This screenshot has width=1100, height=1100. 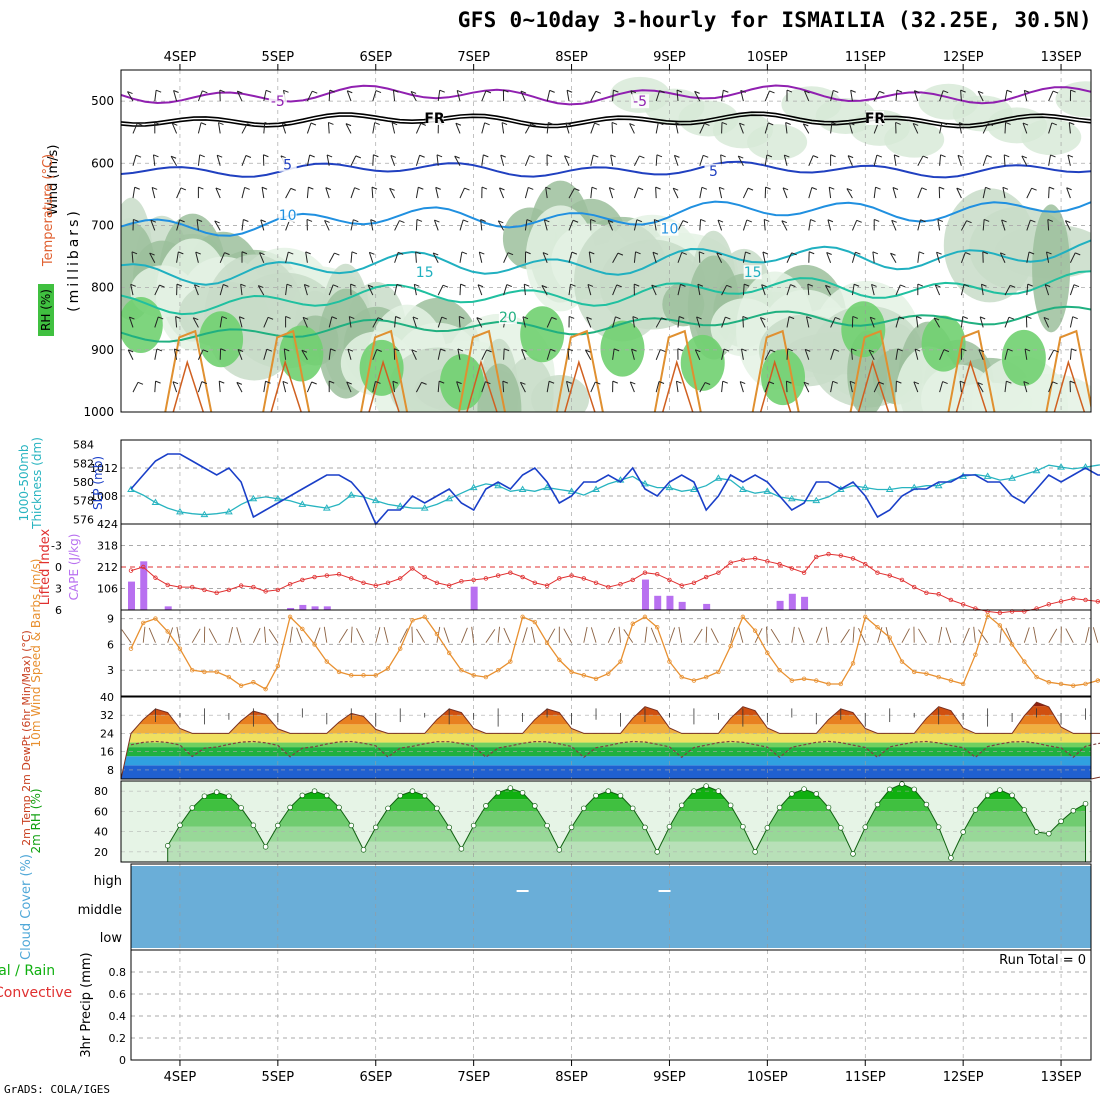 I want to click on slp-line, so click(x=615, y=489).